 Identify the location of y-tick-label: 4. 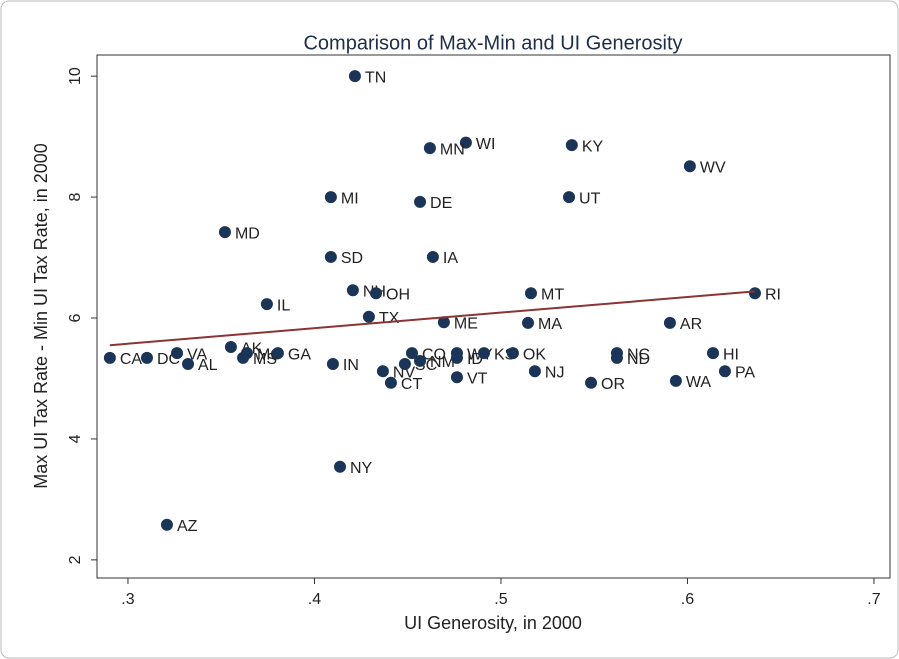
(75, 438).